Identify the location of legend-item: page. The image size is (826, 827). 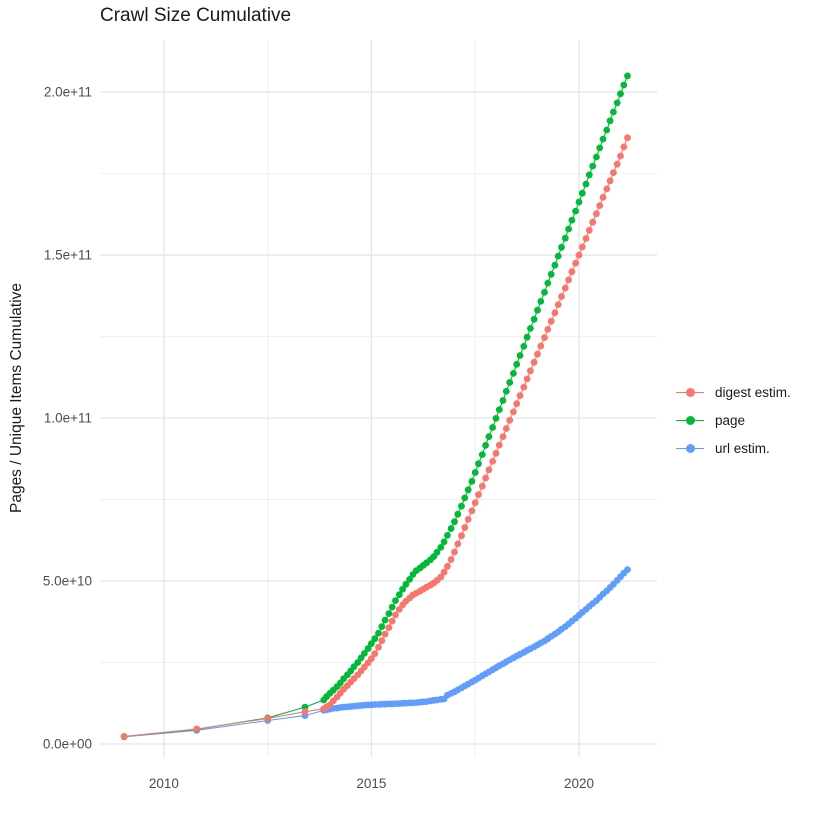
(733, 420).